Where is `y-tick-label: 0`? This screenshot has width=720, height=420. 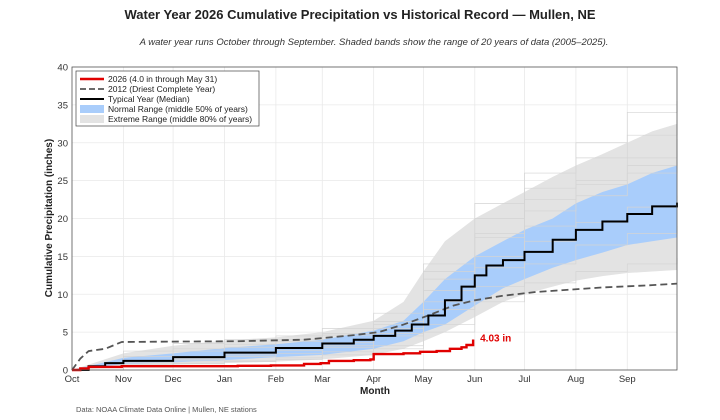 y-tick-label: 0 is located at coordinates (65, 371).